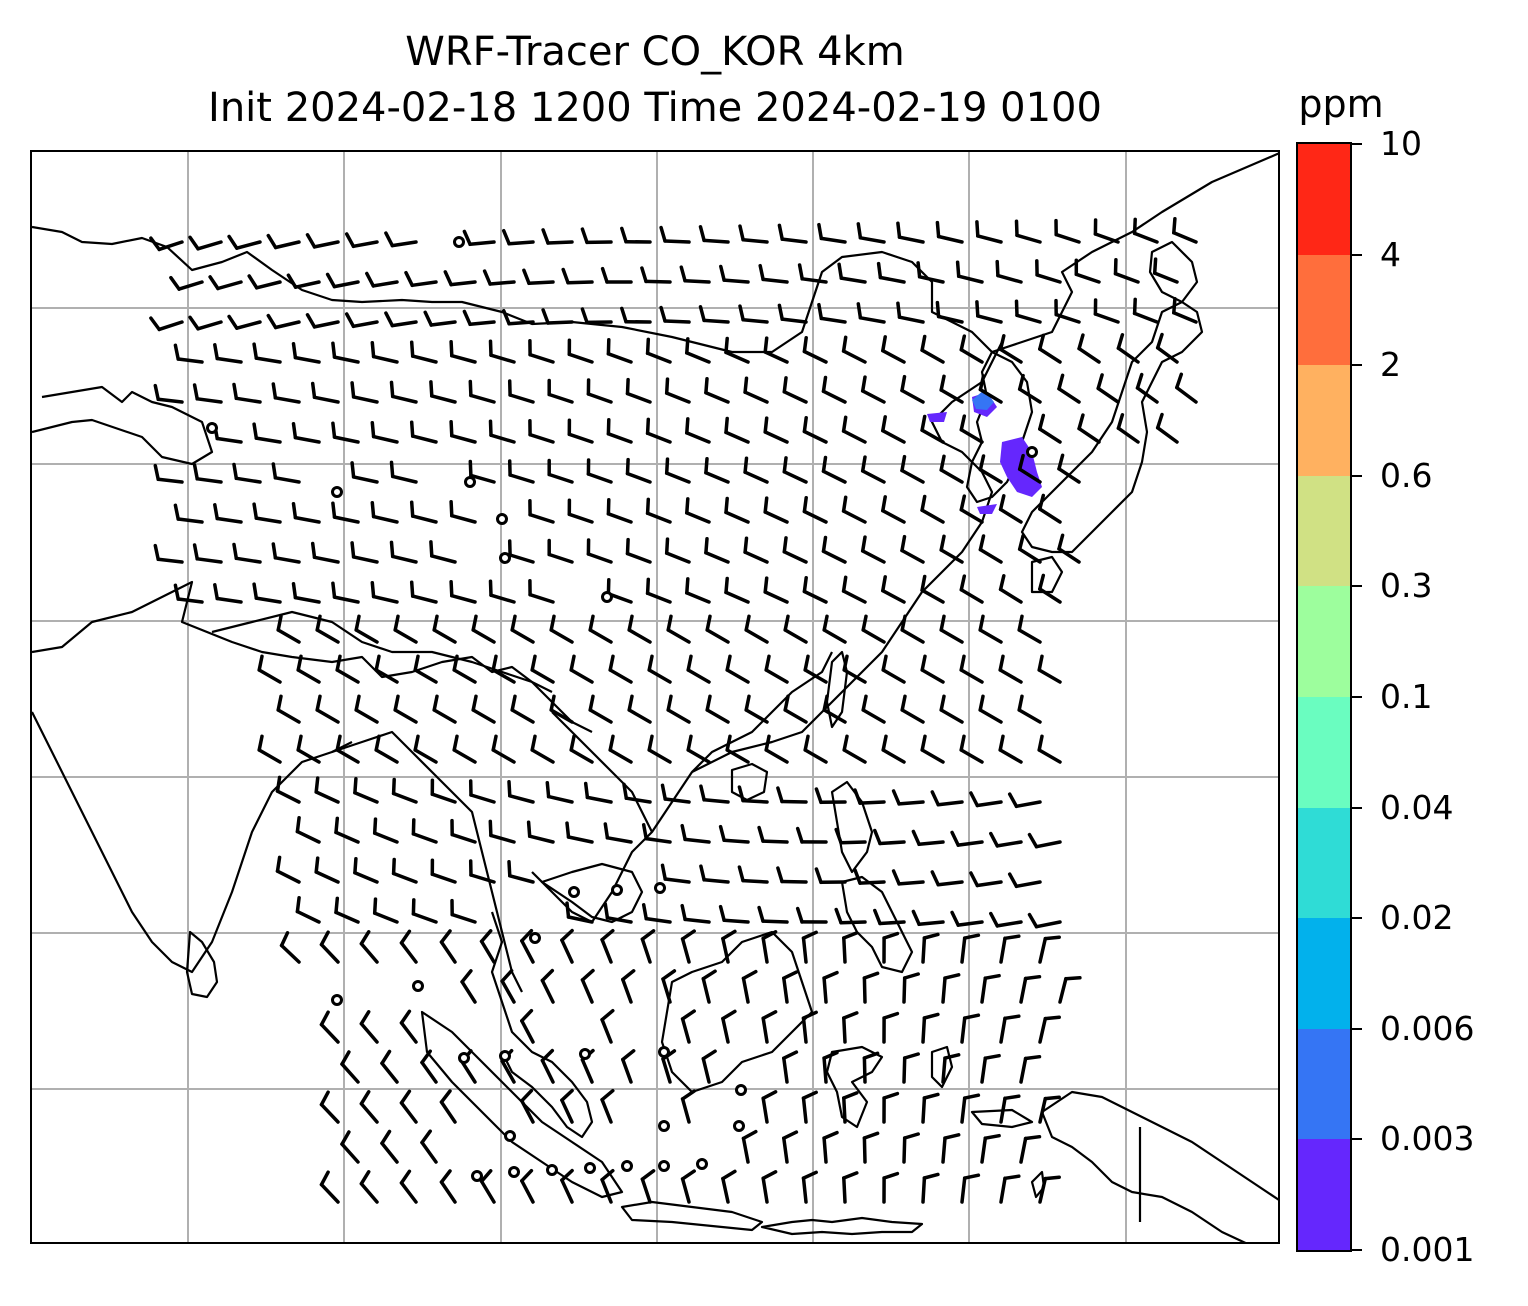 Image resolution: width=1528 pixels, height=1306 pixels. Describe the element at coordinates (682, 787) in the screenshot. I see `indochina-coast` at that location.